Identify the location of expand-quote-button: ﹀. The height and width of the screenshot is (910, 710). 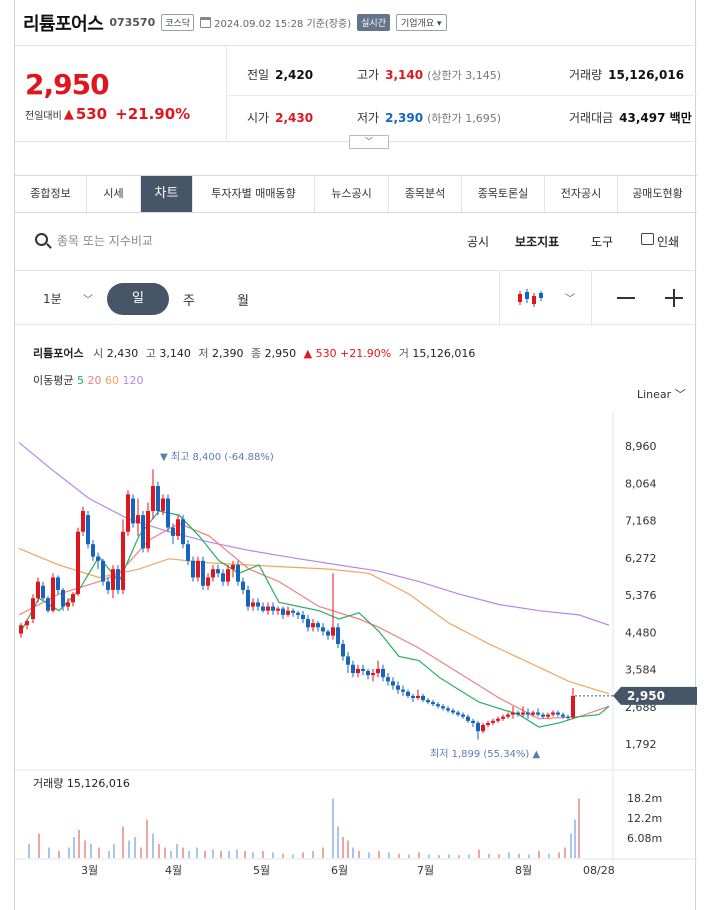
(369, 142).